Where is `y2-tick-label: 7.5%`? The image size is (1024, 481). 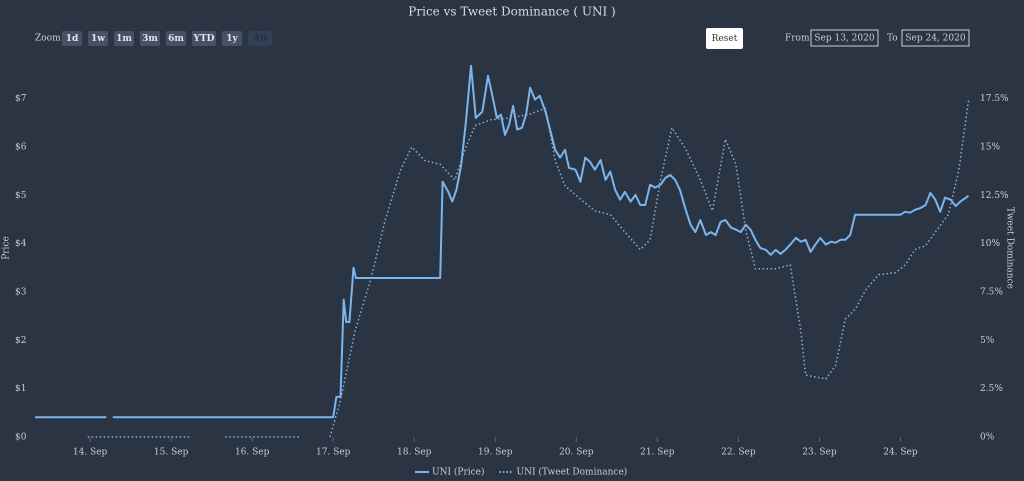 y2-tick-label: 7.5% is located at coordinates (991, 293).